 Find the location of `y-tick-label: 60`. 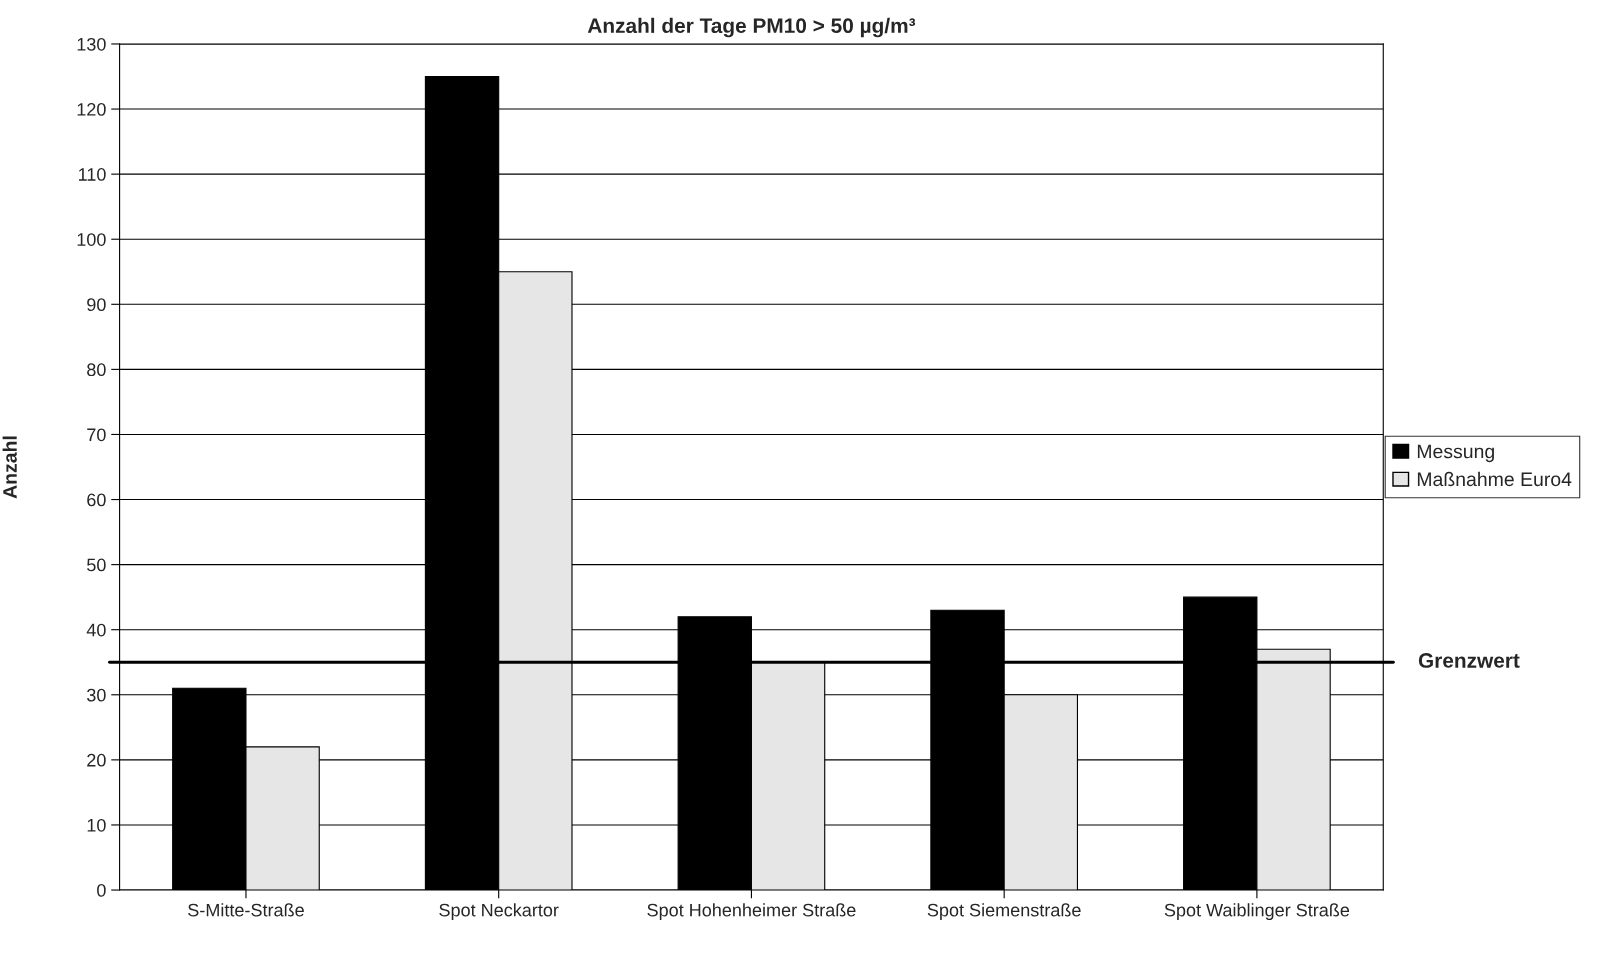

y-tick-label: 60 is located at coordinates (96, 500).